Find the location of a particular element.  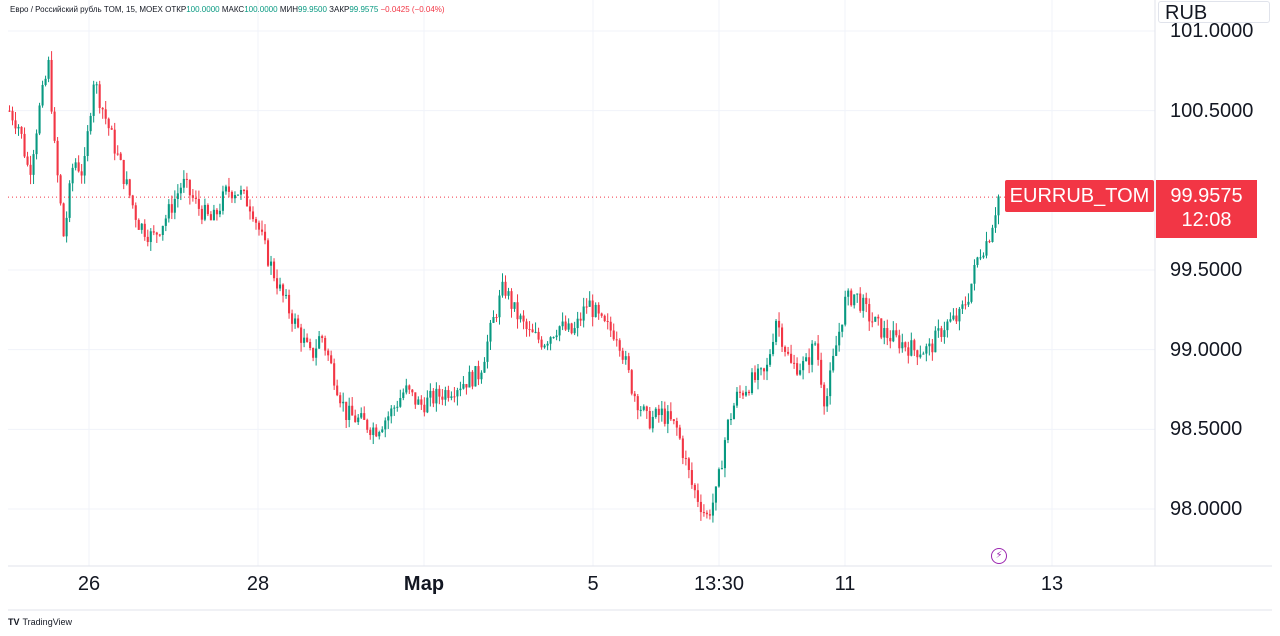

y-tick-label: 99.0000 is located at coordinates (1206, 350).